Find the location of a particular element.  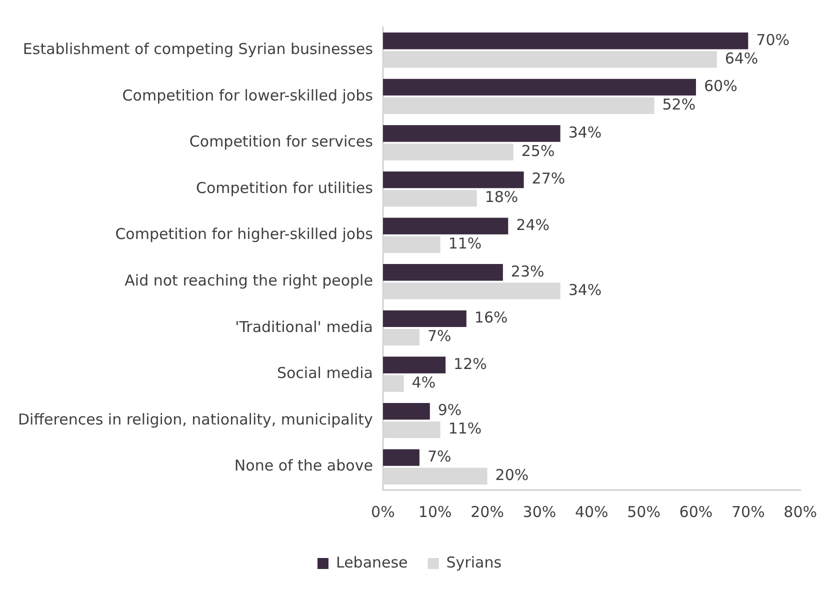

x-tick-label: 10% is located at coordinates (435, 511).